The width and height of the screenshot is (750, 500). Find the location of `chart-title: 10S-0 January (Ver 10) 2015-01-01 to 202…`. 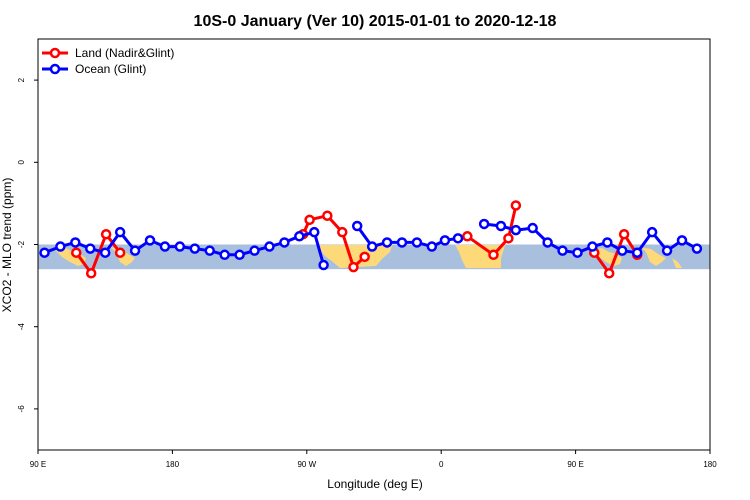

chart-title: 10S-0 January (Ver 10) 2015-01-01 to 202… is located at coordinates (375, 21).